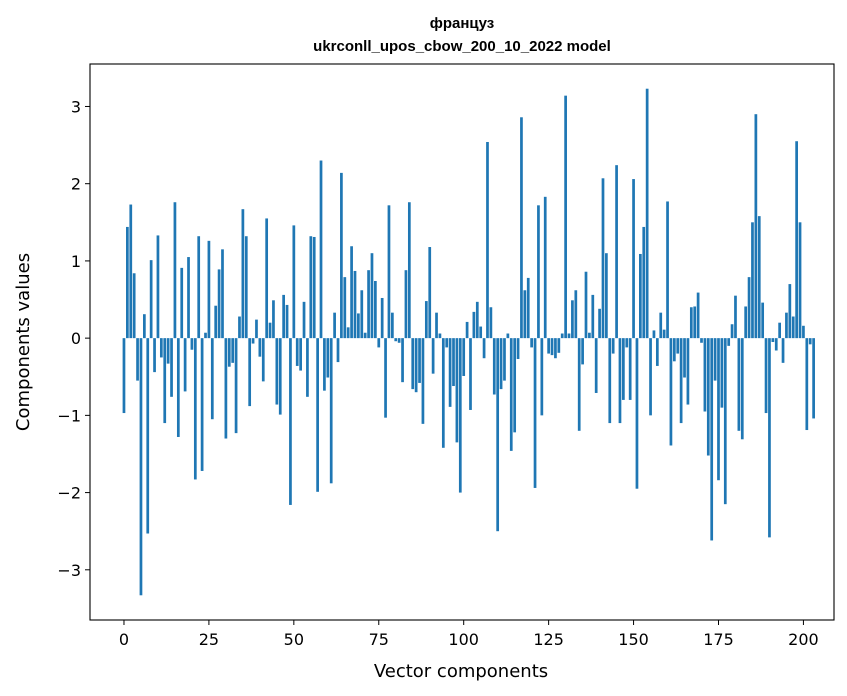 The image size is (847, 696). I want to click on chart-title: француз, so click(462, 23).